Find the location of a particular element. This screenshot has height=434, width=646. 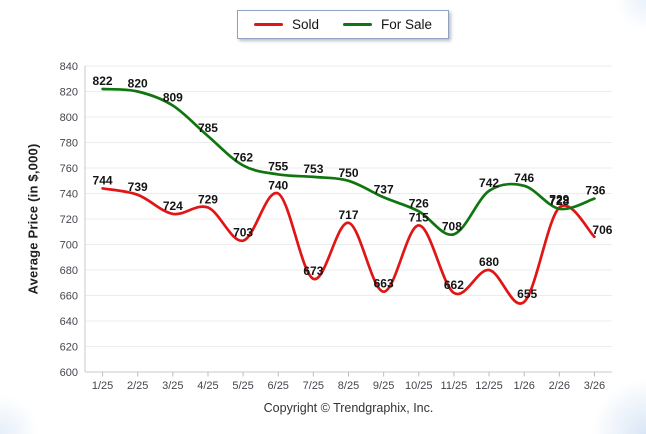

data-label: 746 is located at coordinates (524, 178).